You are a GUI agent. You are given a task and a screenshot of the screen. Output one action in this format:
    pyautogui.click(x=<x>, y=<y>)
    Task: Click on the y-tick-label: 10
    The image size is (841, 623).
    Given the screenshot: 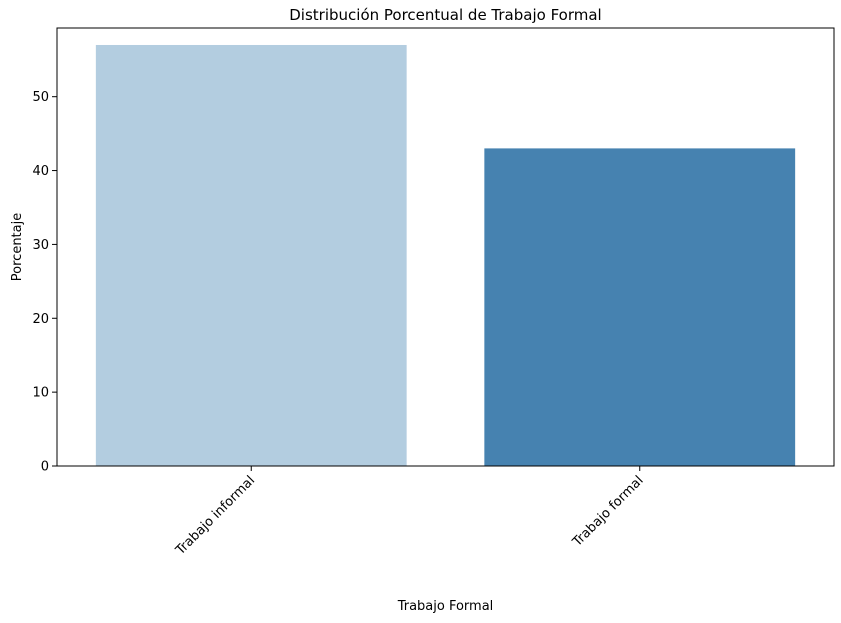 What is the action you would take?
    pyautogui.click(x=40, y=393)
    